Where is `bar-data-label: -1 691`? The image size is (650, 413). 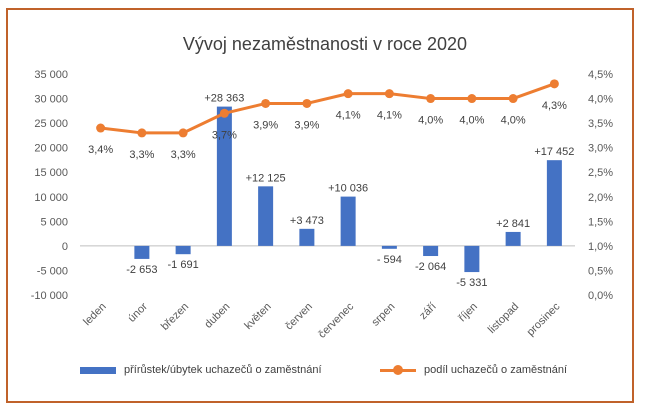
bar-data-label: -1 691 is located at coordinates (183, 265).